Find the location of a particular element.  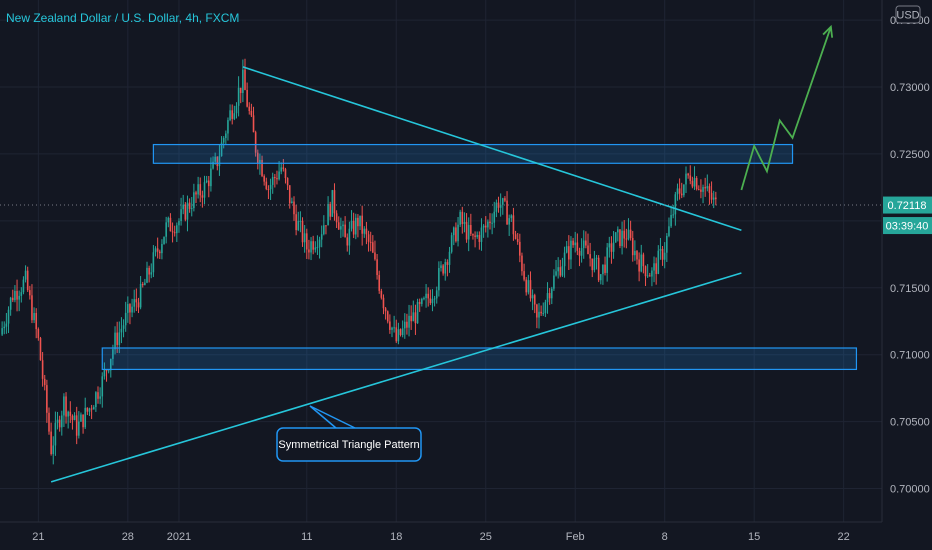

last-price-badge: 0.72118 is located at coordinates (907, 205).